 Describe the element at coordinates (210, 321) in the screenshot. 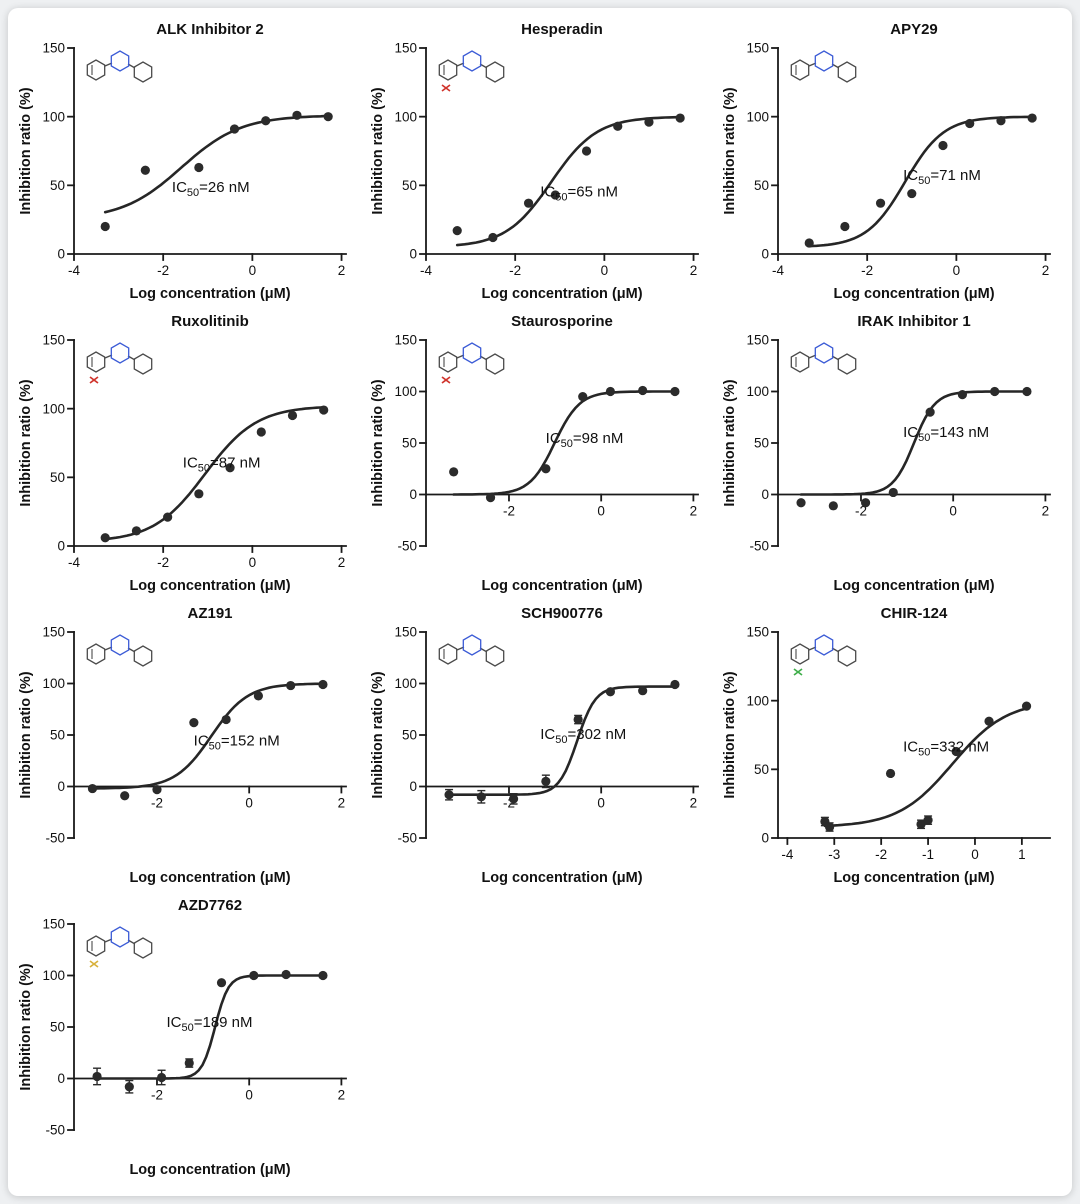

I see `chart-title: Ruxolitinib` at that location.